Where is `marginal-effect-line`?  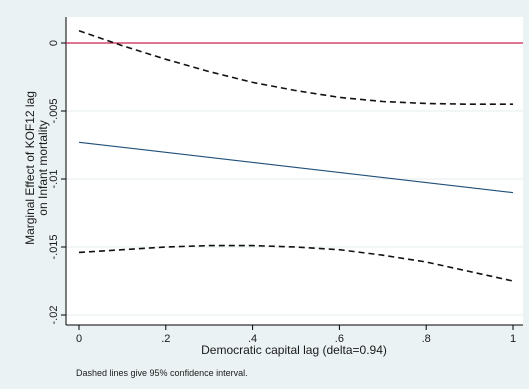 marginal-effect-line is located at coordinates (296, 167).